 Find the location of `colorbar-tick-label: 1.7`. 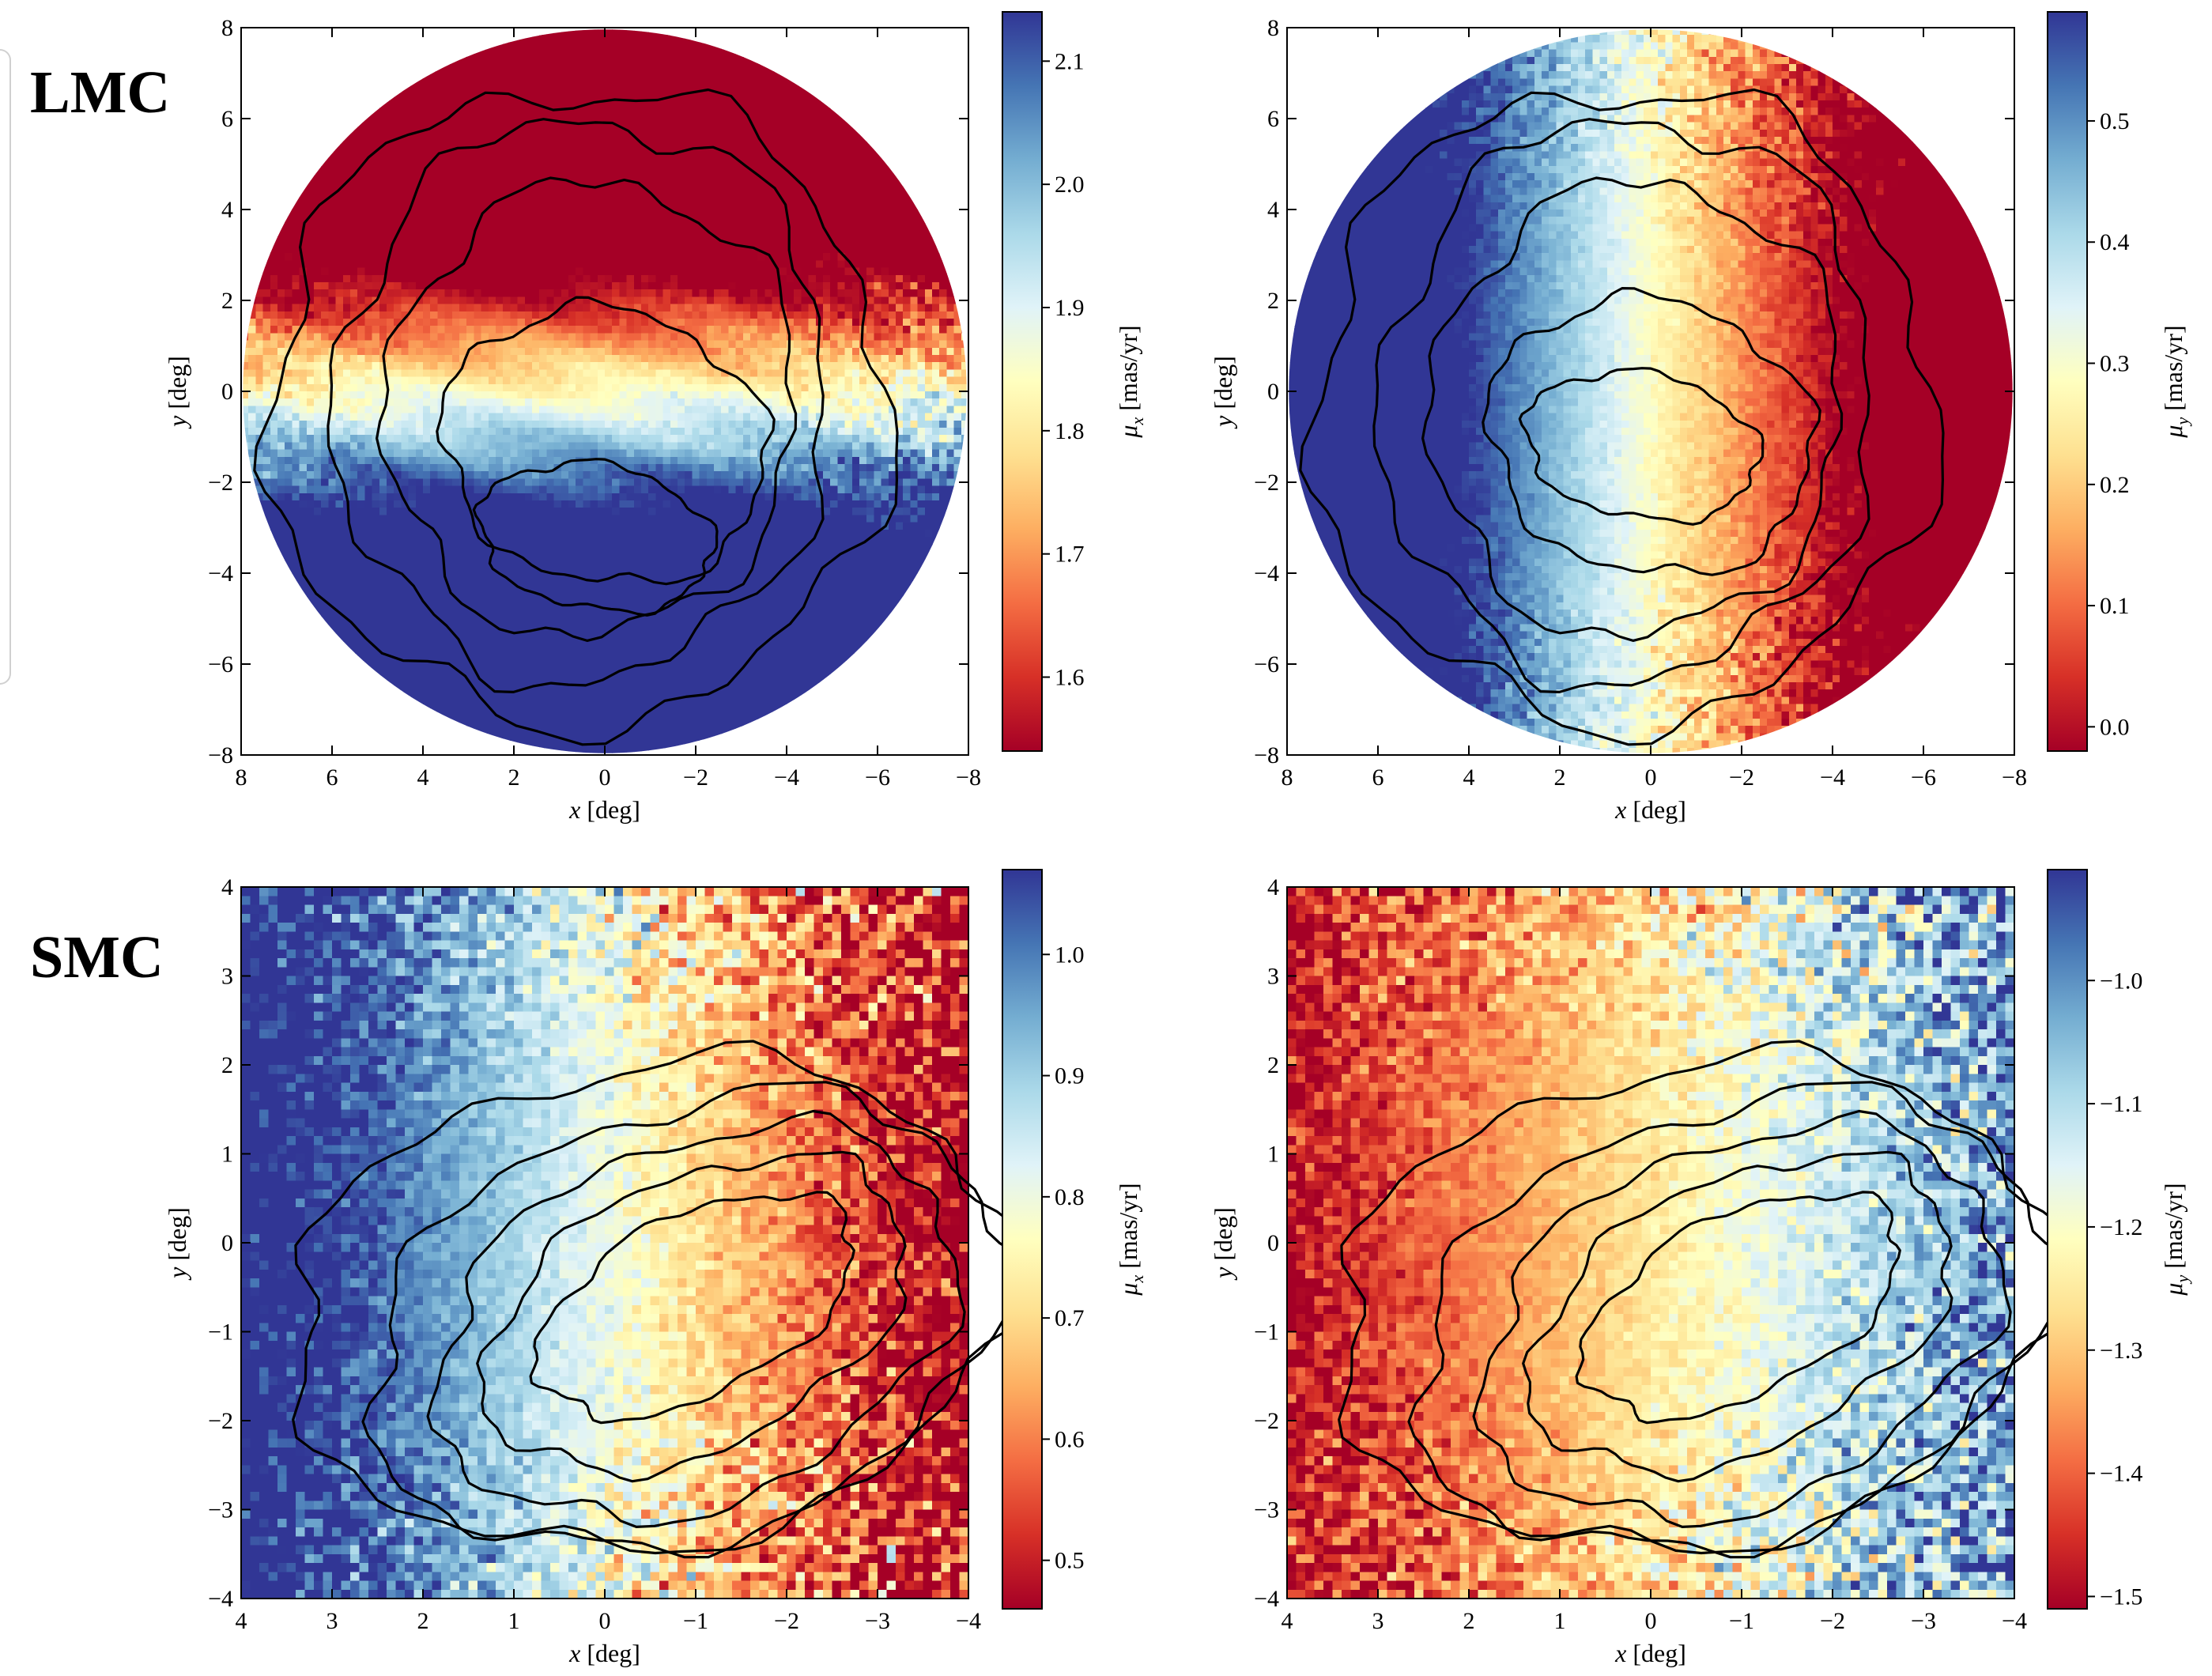

colorbar-tick-label: 1.7 is located at coordinates (1070, 555).